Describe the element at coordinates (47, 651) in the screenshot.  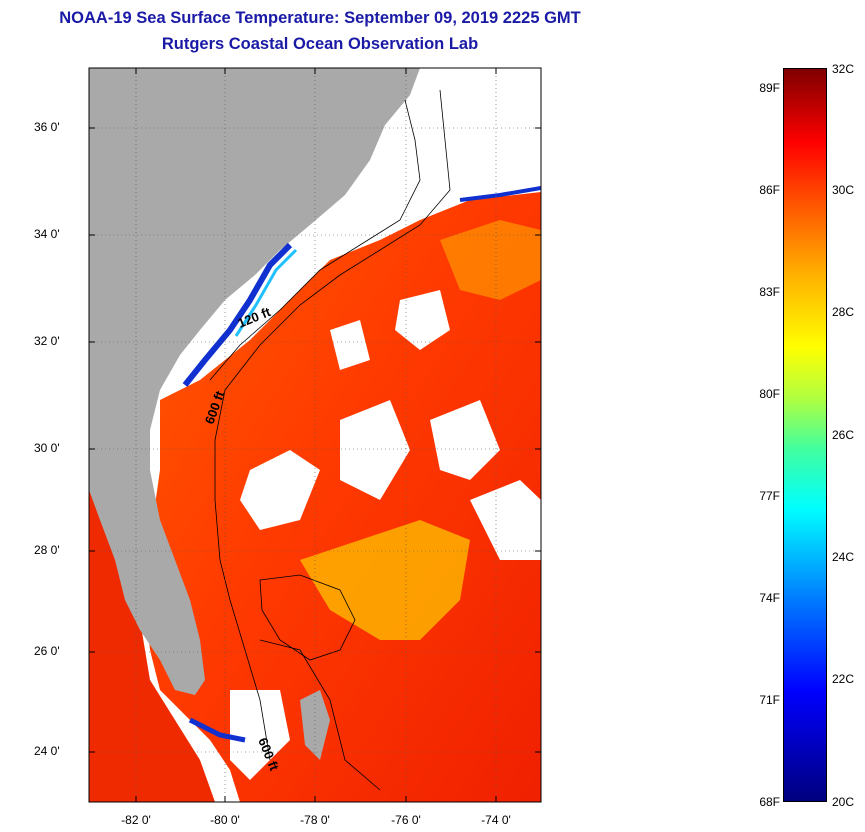
I see `latitude-label: 26 0'` at that location.